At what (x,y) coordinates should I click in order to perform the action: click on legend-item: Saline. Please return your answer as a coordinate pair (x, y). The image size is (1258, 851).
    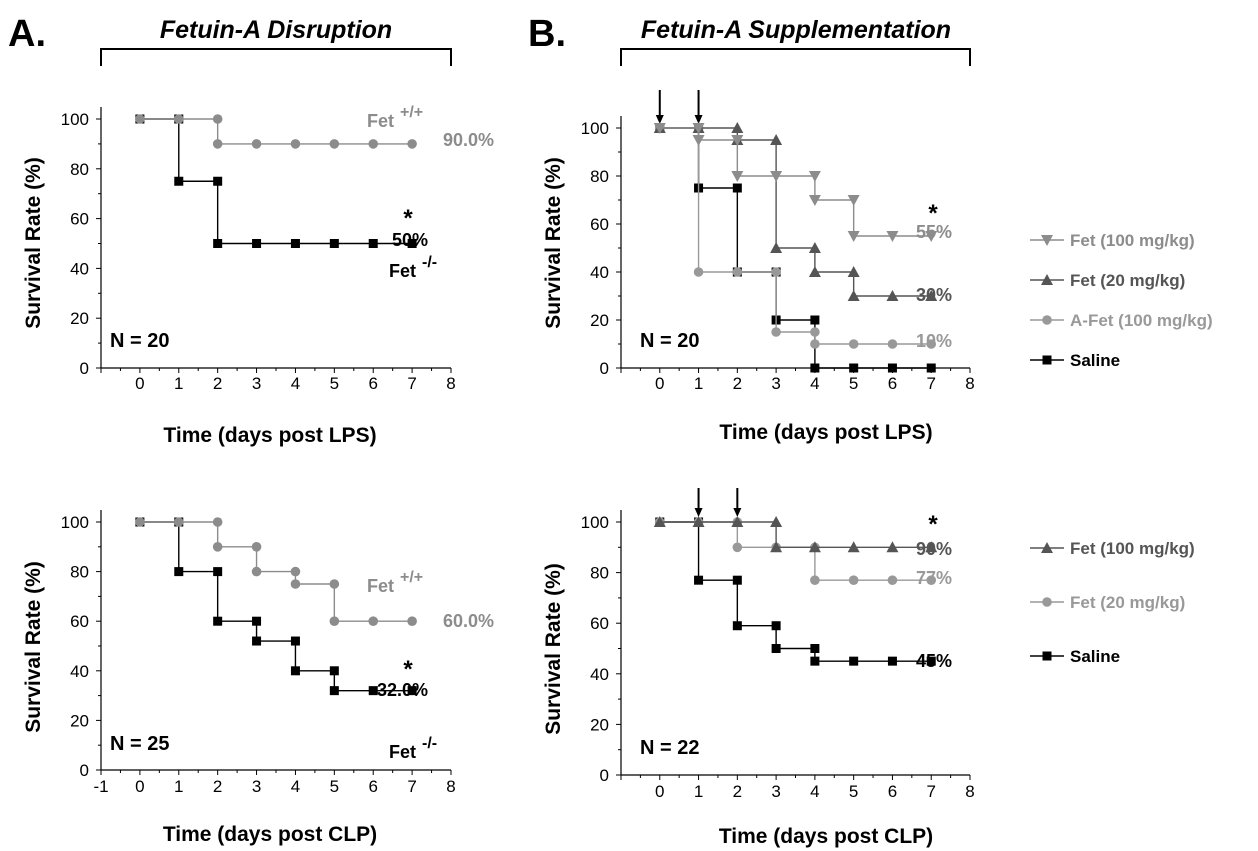
    Looking at the image, I should click on (1075, 656).